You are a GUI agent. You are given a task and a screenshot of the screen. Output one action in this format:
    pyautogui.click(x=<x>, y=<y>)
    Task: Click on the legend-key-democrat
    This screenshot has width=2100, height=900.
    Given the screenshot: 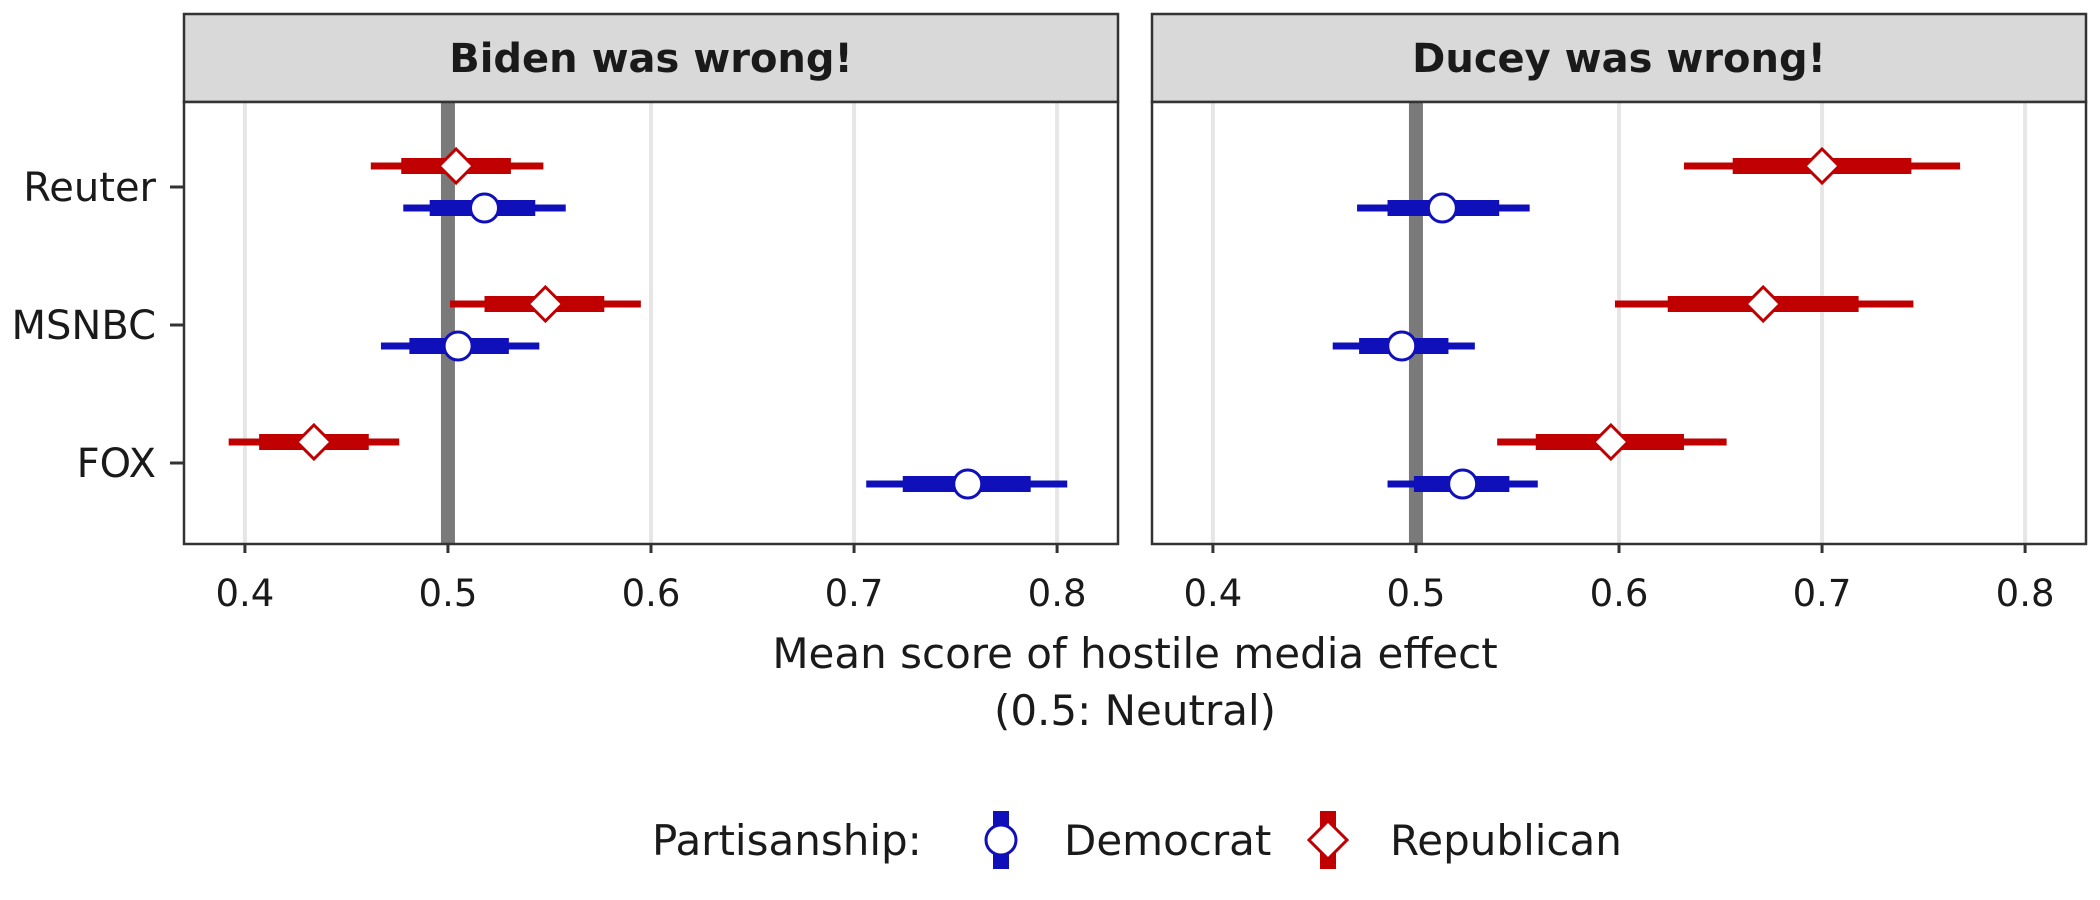 What is the action you would take?
    pyautogui.click(x=1001, y=840)
    